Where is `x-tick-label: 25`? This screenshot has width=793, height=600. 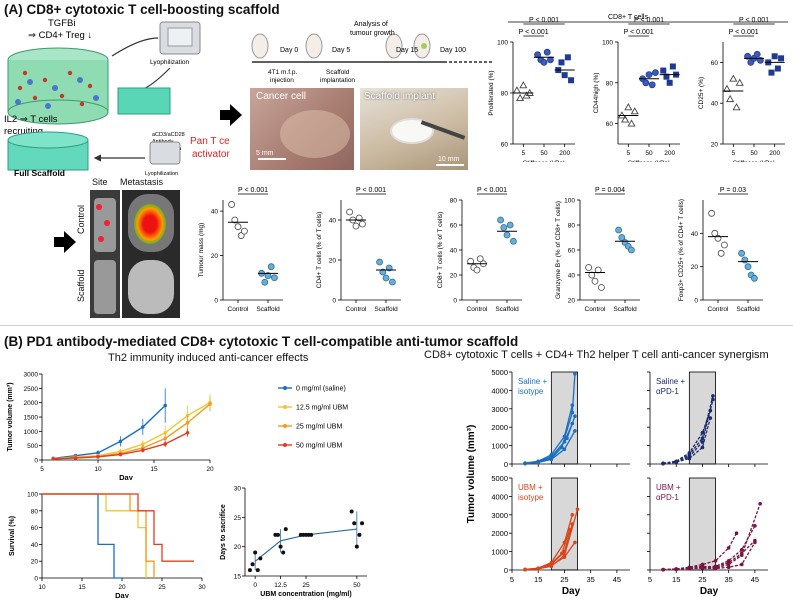 x-tick-label: 25 is located at coordinates (564, 579).